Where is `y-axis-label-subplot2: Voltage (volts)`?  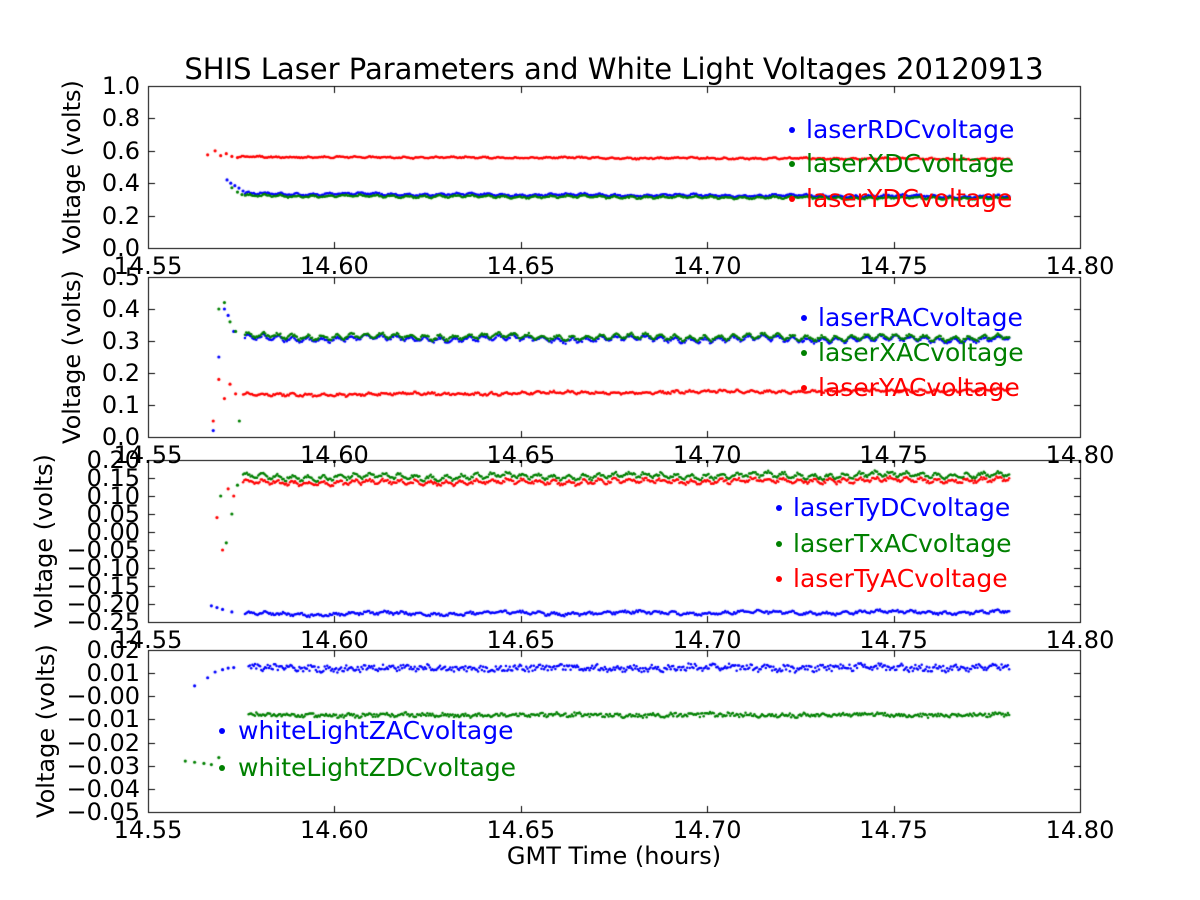 y-axis-label-subplot2: Voltage (volts) is located at coordinates (72, 357).